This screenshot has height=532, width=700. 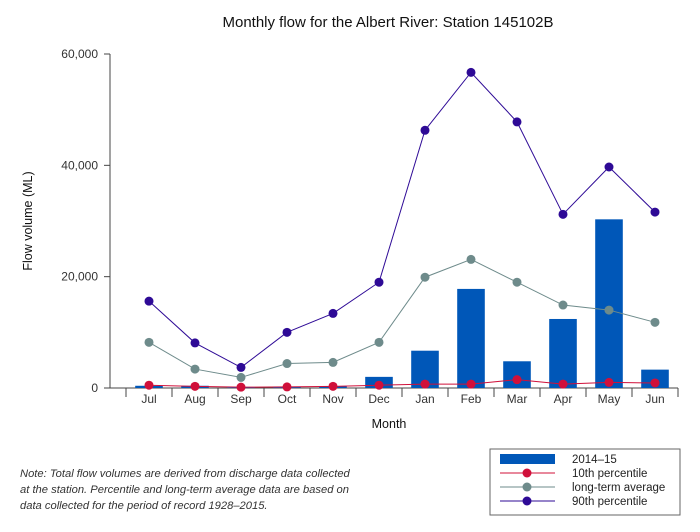 I want to click on x-tick-label: Nov, so click(x=332, y=399).